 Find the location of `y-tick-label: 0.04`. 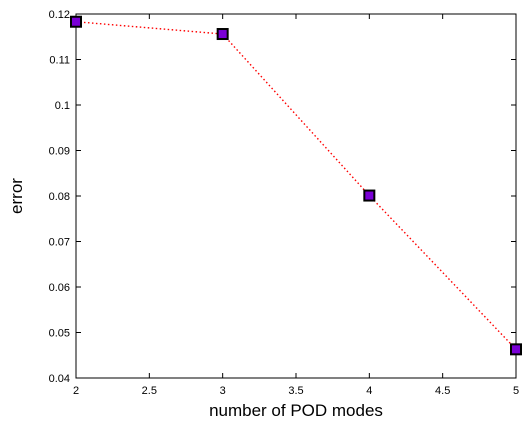

y-tick-label: 0.04 is located at coordinates (59, 379).